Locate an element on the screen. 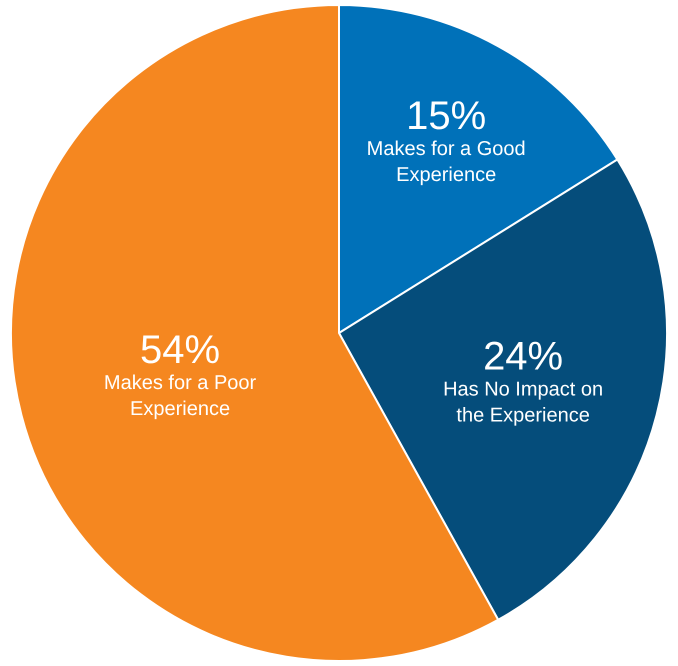 Image resolution: width=678 pixels, height=666 pixels. data-label: 15% is located at coordinates (446, 116).